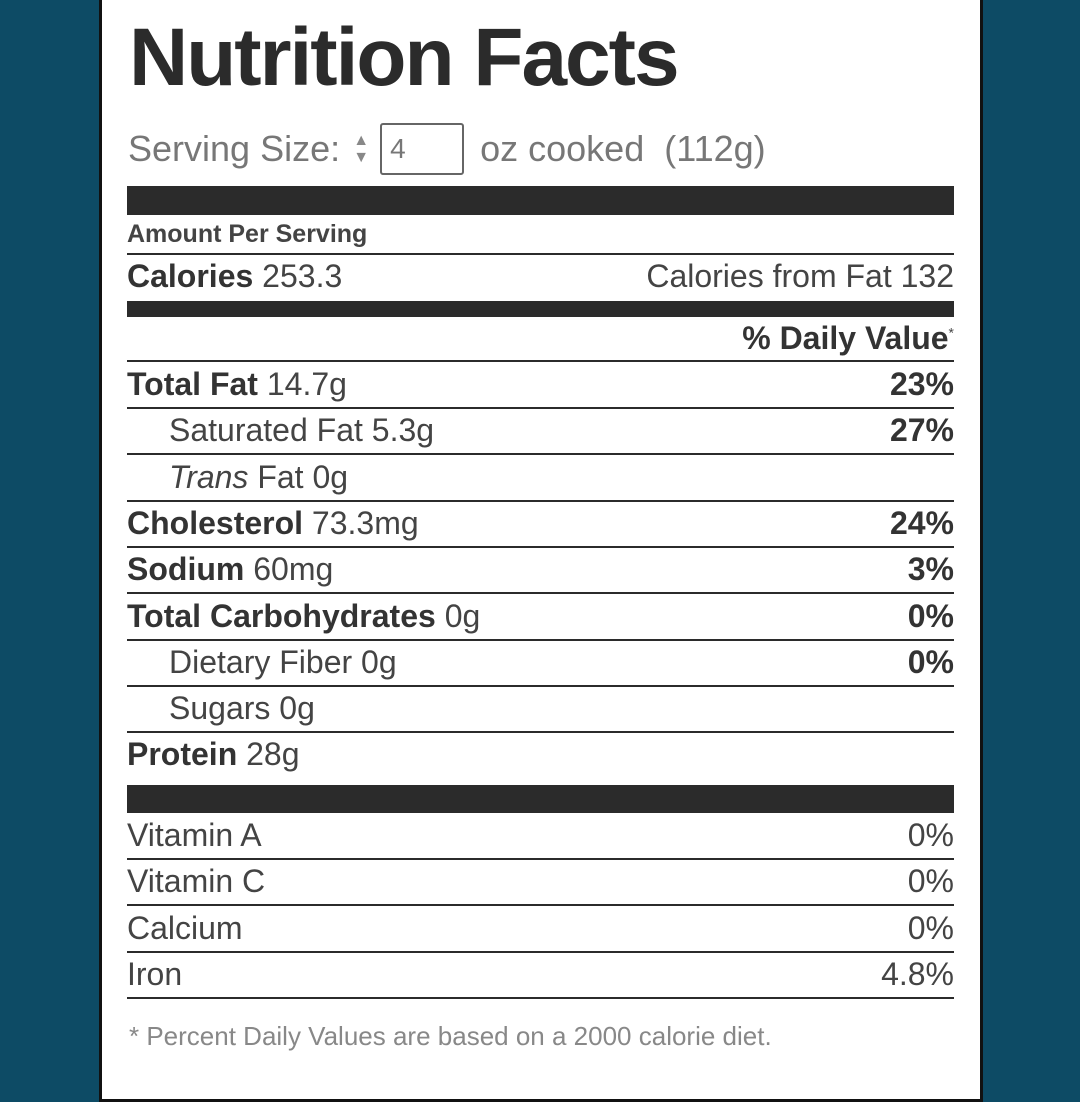 The image size is (1080, 1102). I want to click on calories-row: Calories 253.3 Calories from Fat 132, so click(540, 276).